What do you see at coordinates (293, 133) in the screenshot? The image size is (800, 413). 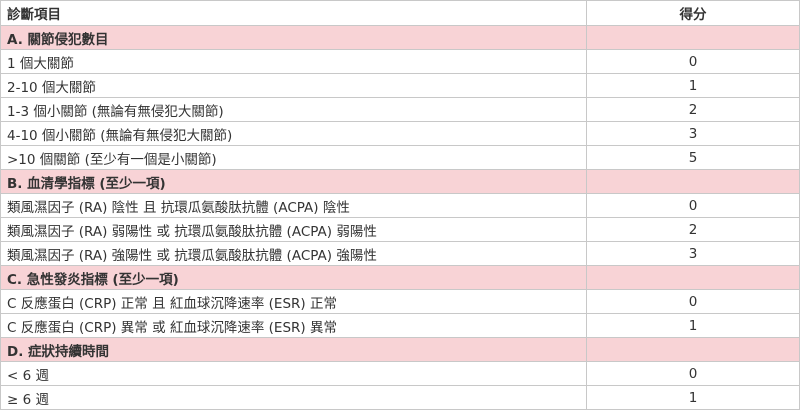 I see `criterion-label: 4-10 個小關節 (無論有無侵犯大關節)` at bounding box center [293, 133].